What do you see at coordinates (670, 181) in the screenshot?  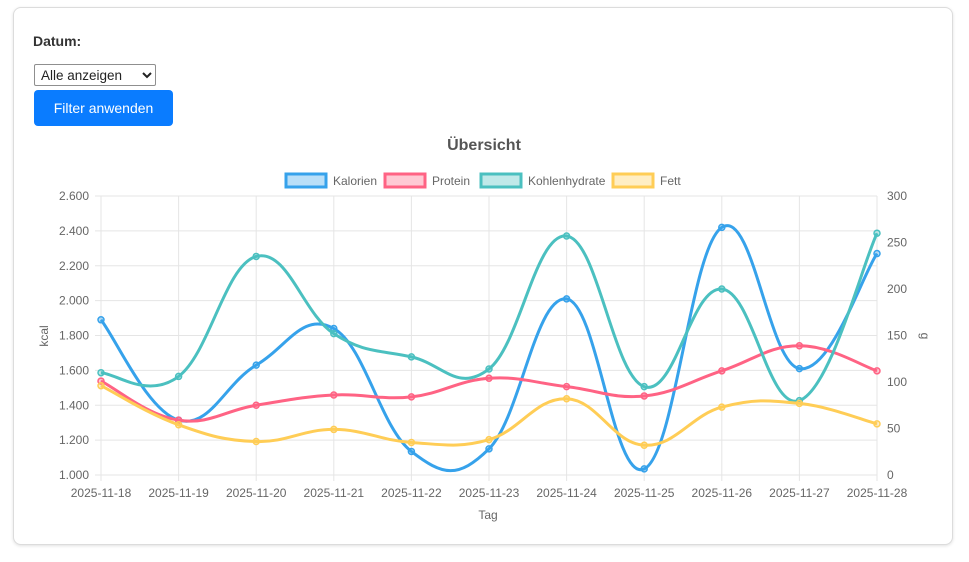 I see `legend-label: Fett` at bounding box center [670, 181].